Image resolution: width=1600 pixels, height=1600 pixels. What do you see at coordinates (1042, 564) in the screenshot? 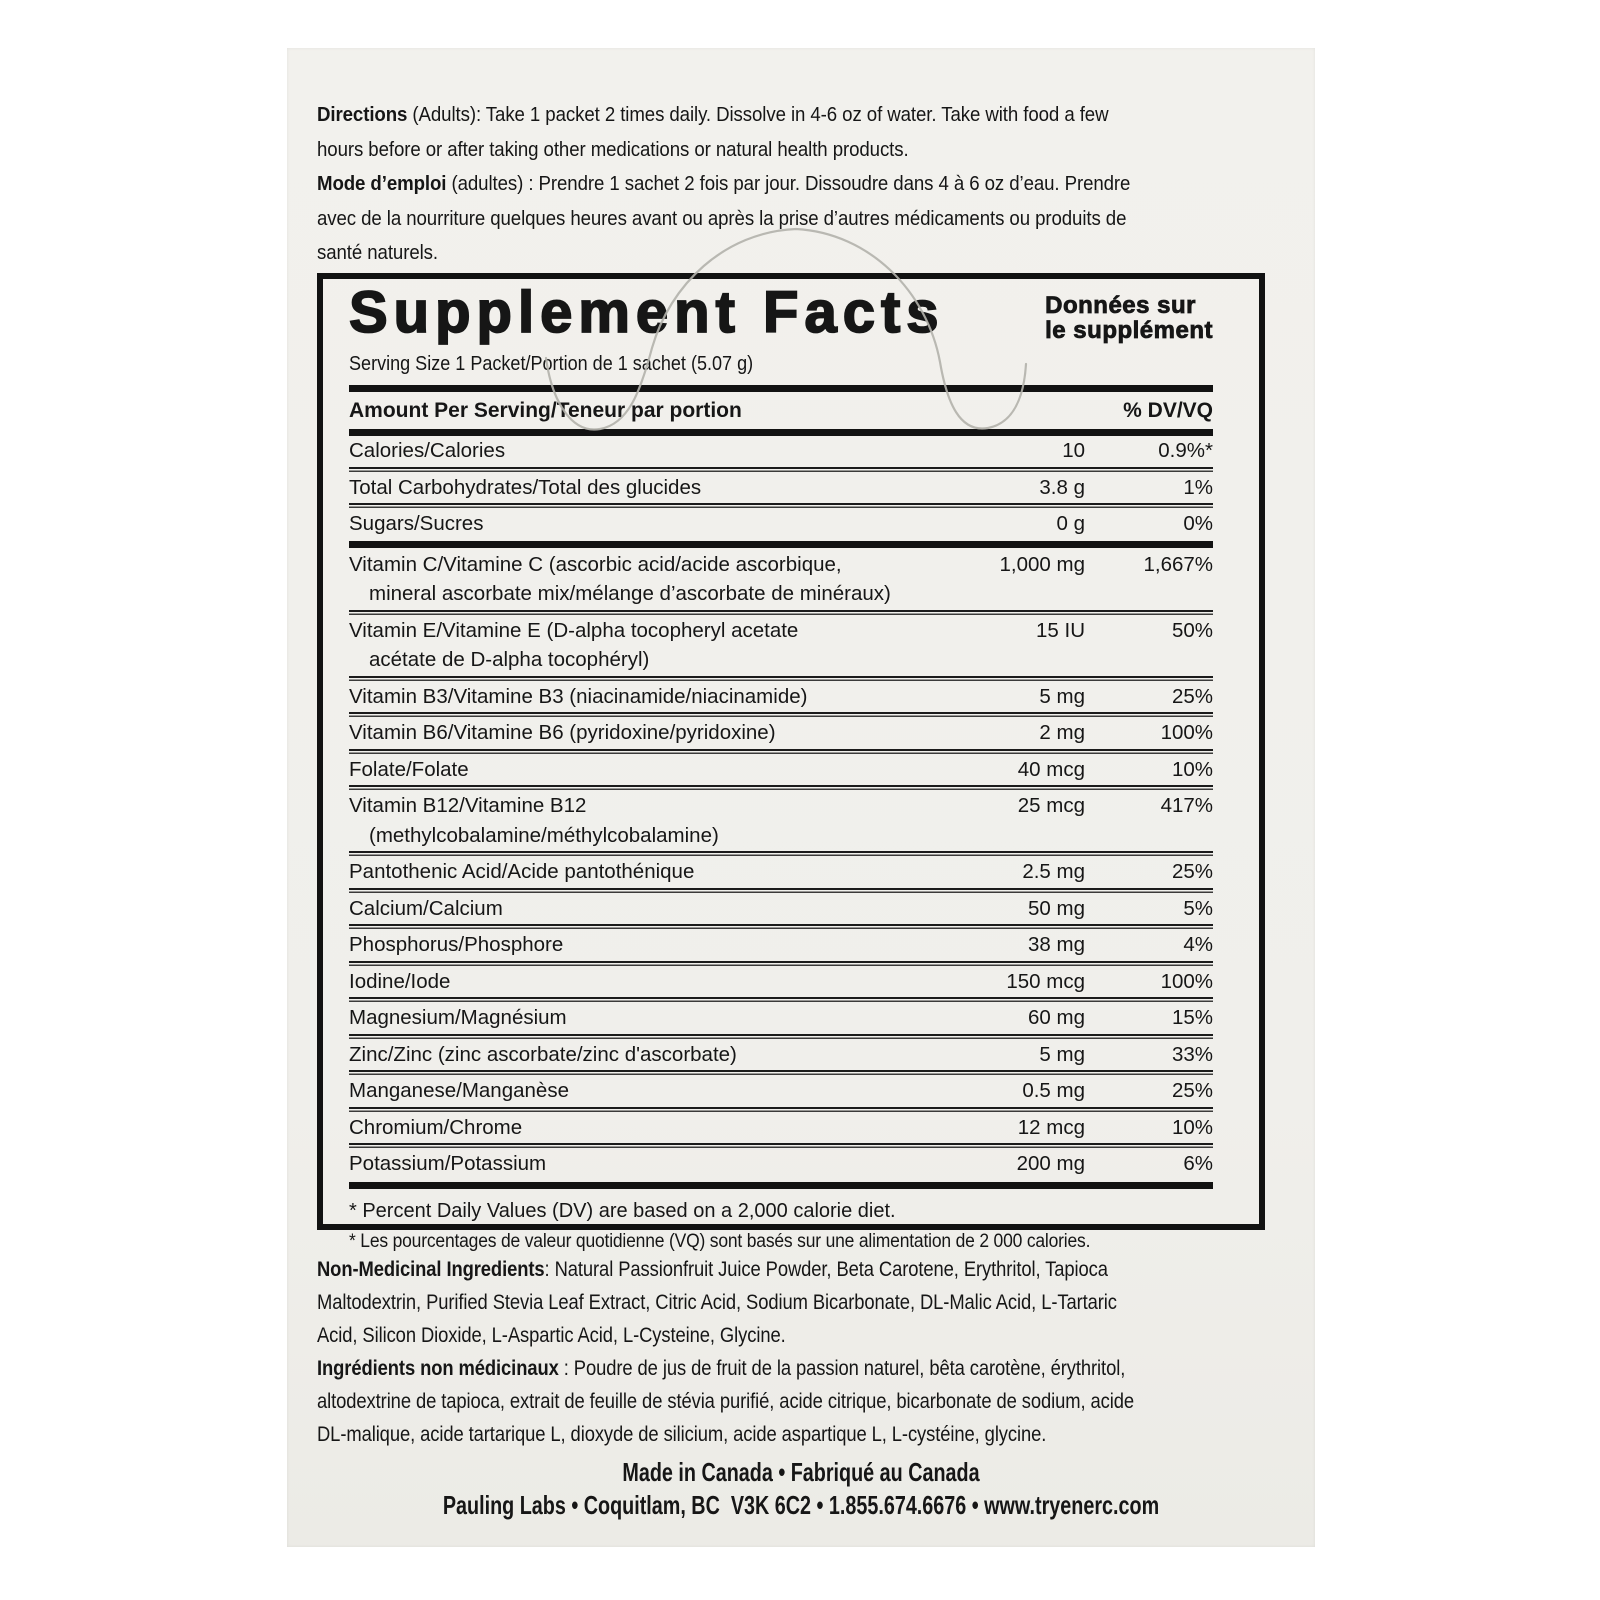
I see `nutrient-amount: 1,000 mg` at bounding box center [1042, 564].